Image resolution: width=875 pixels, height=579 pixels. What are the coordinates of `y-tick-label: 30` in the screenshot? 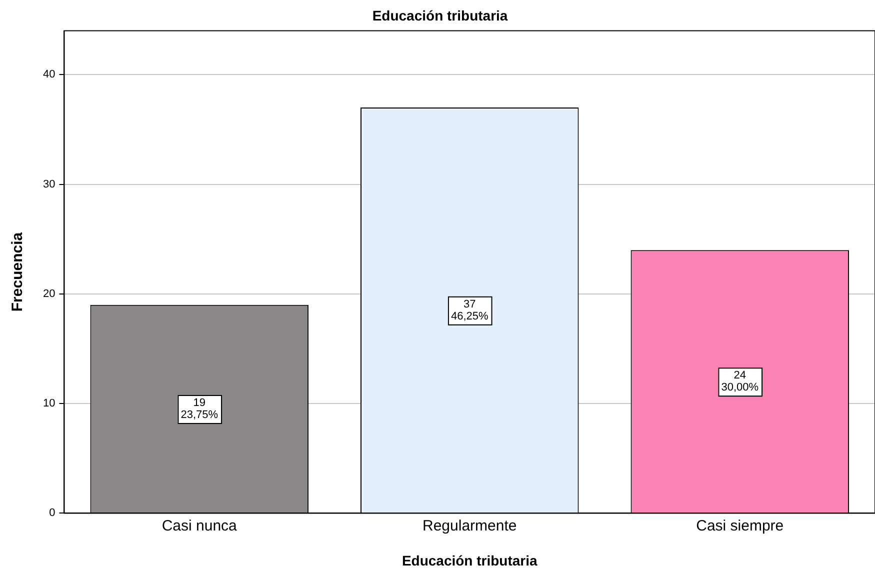 It's located at (49, 184).